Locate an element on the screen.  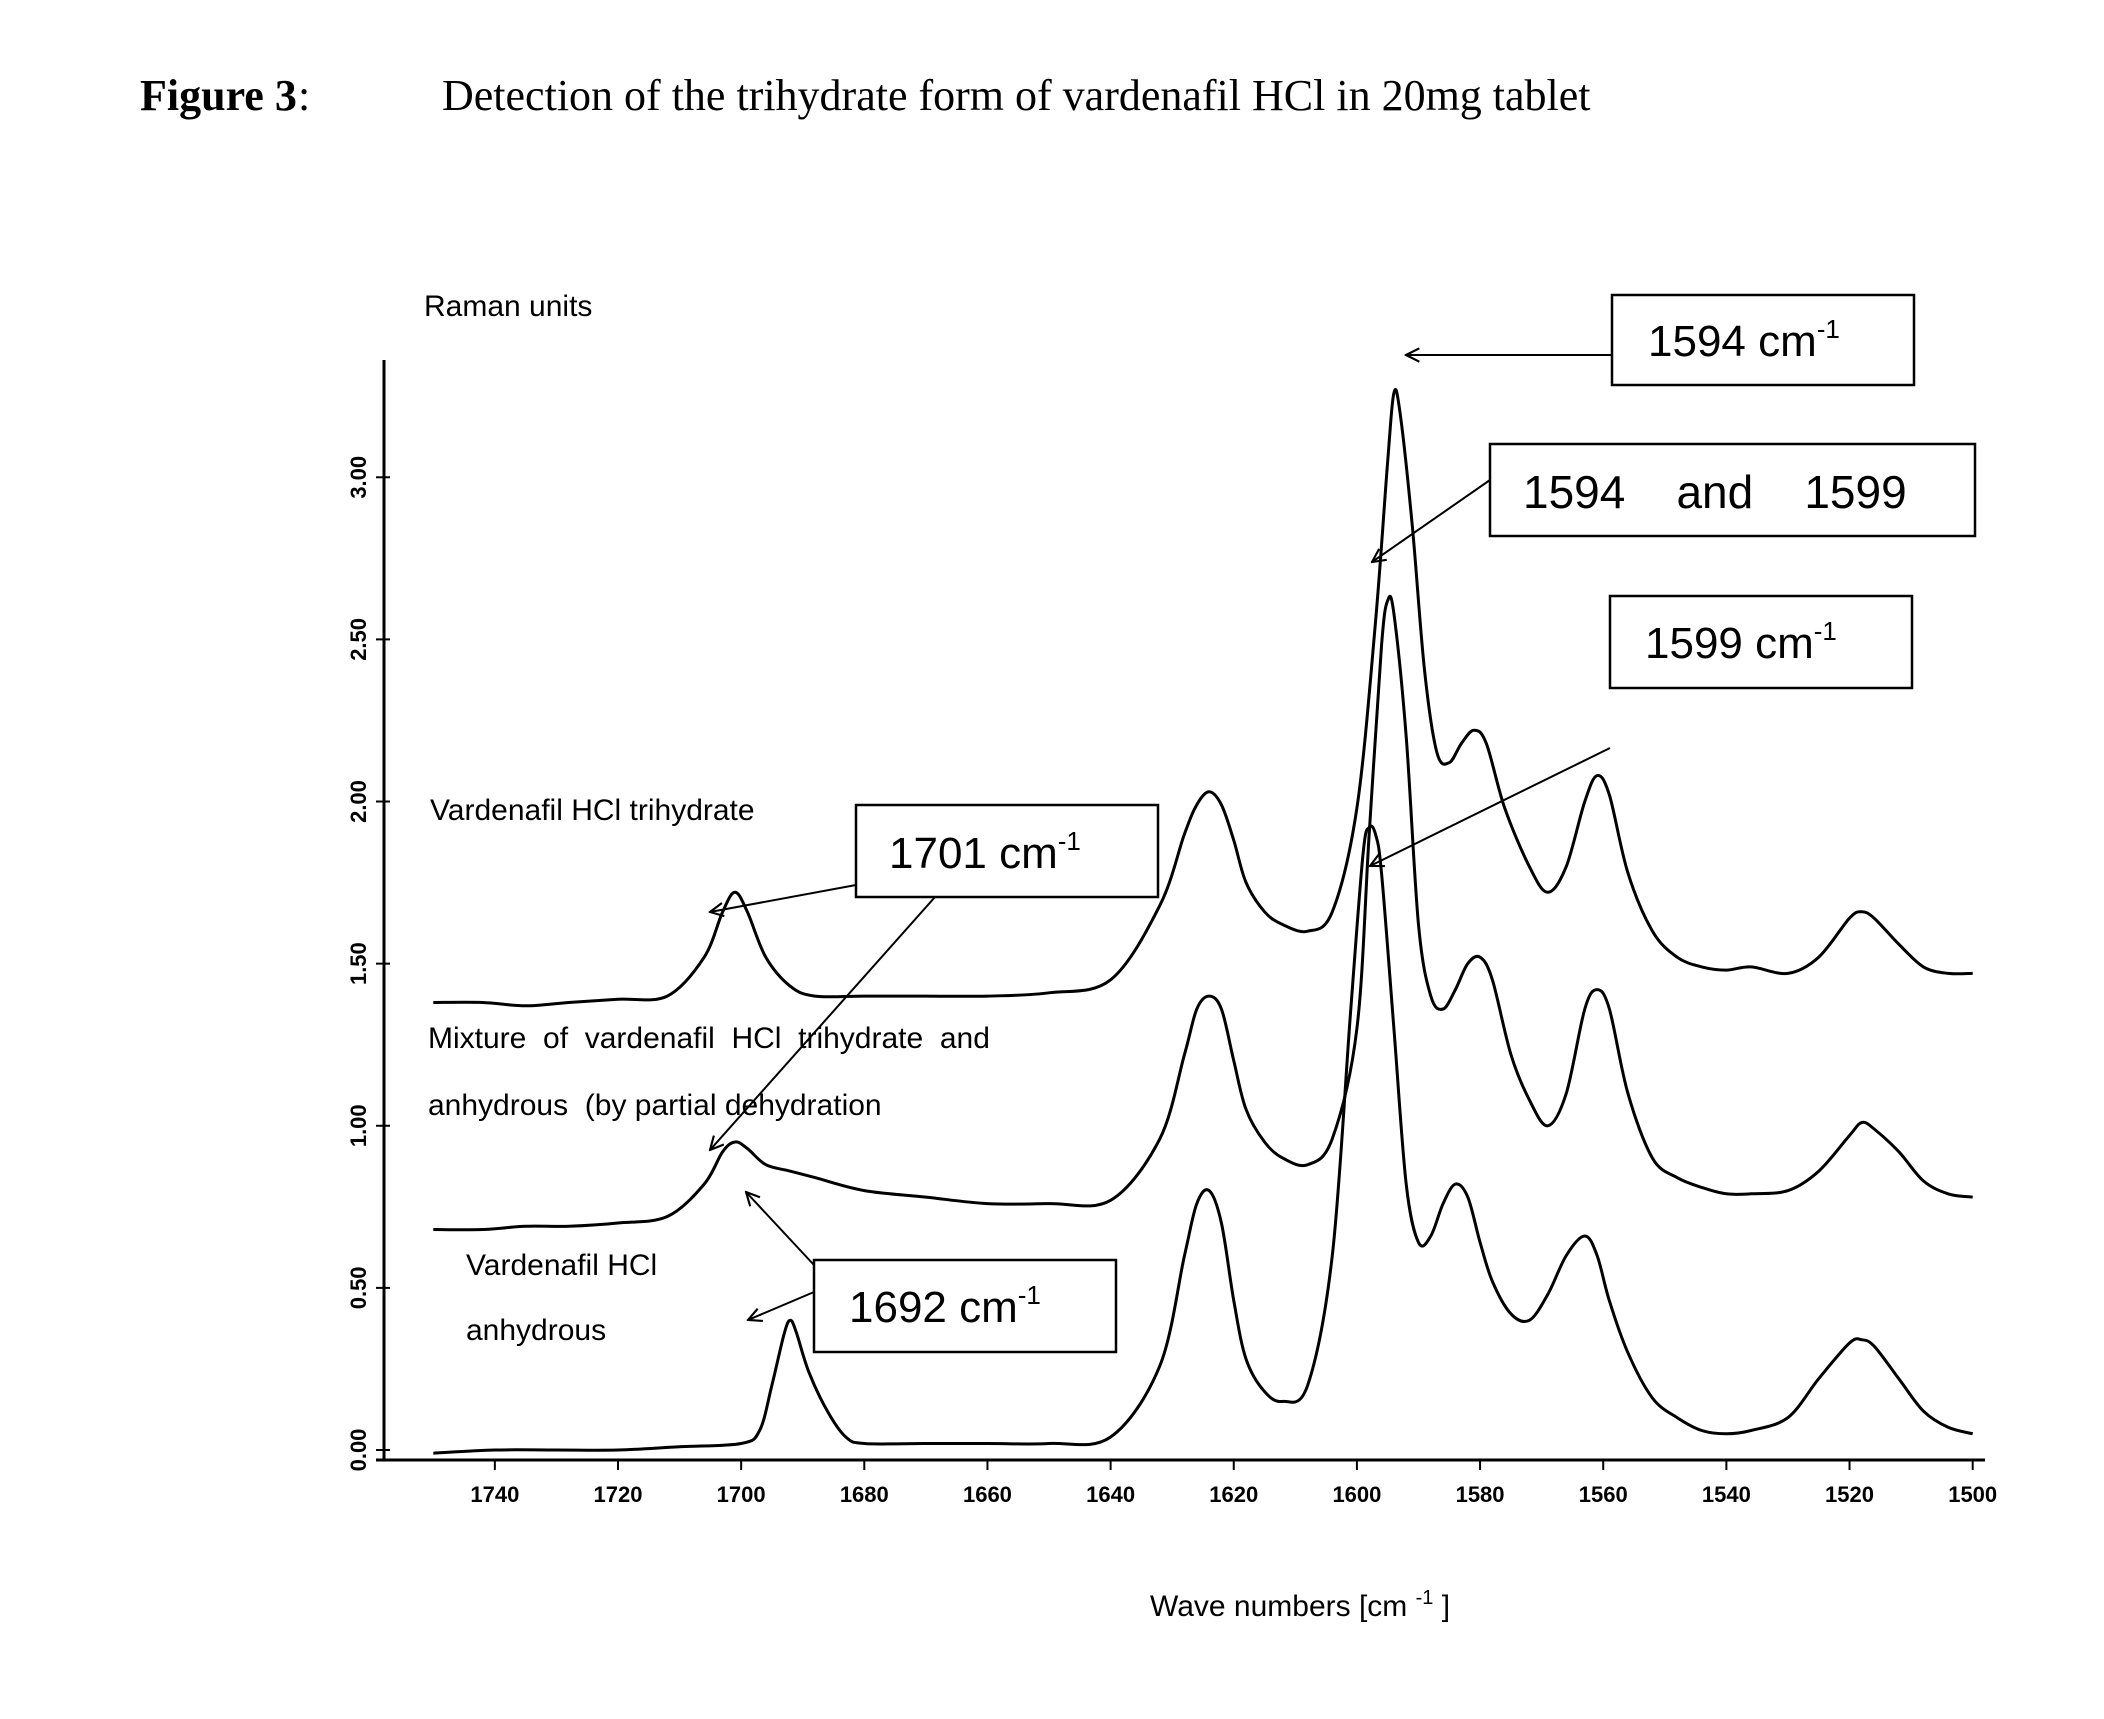
x-tick-label: 1620 is located at coordinates (1233, 1494).